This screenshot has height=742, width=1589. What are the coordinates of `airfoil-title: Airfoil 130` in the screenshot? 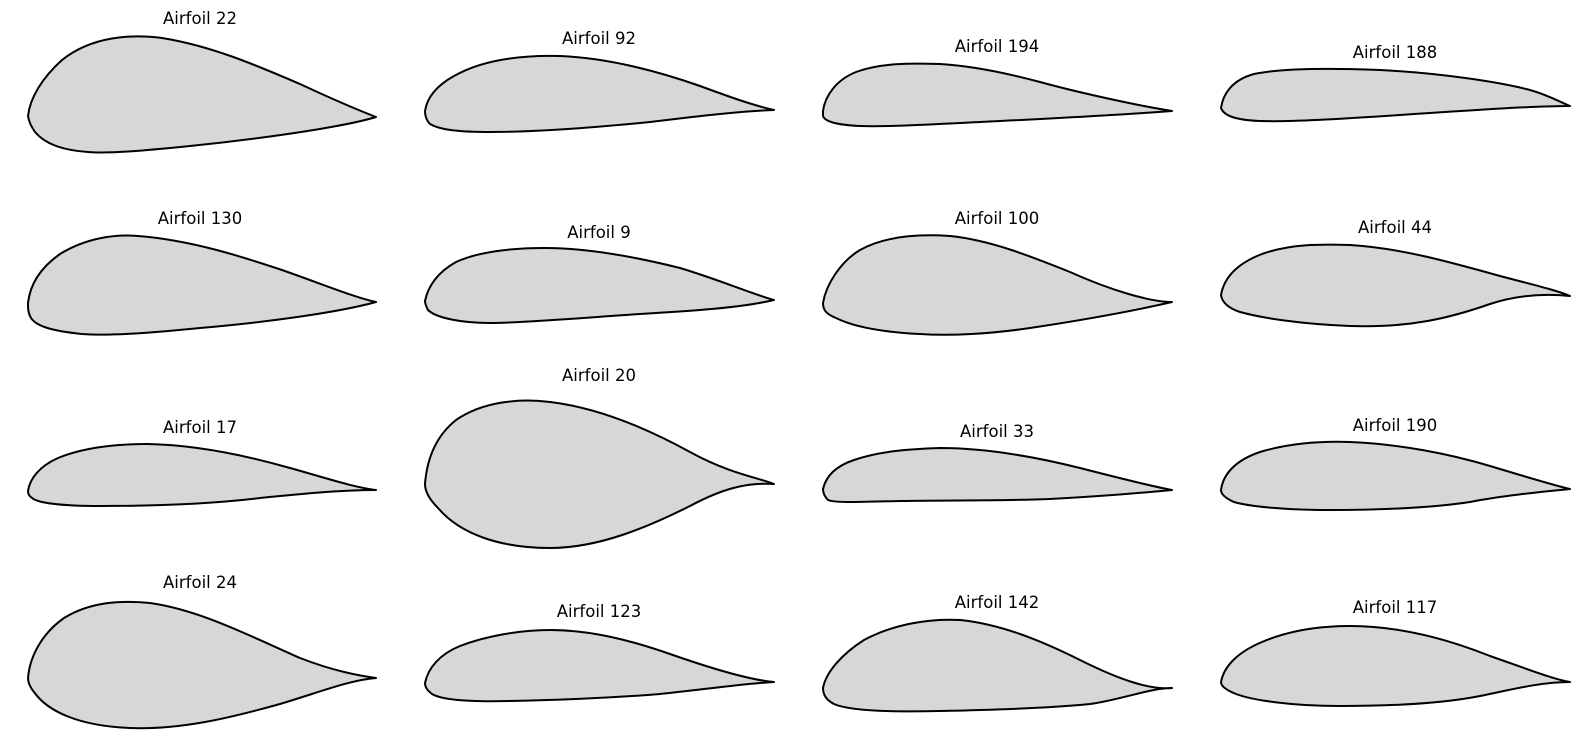 It's located at (200, 218).